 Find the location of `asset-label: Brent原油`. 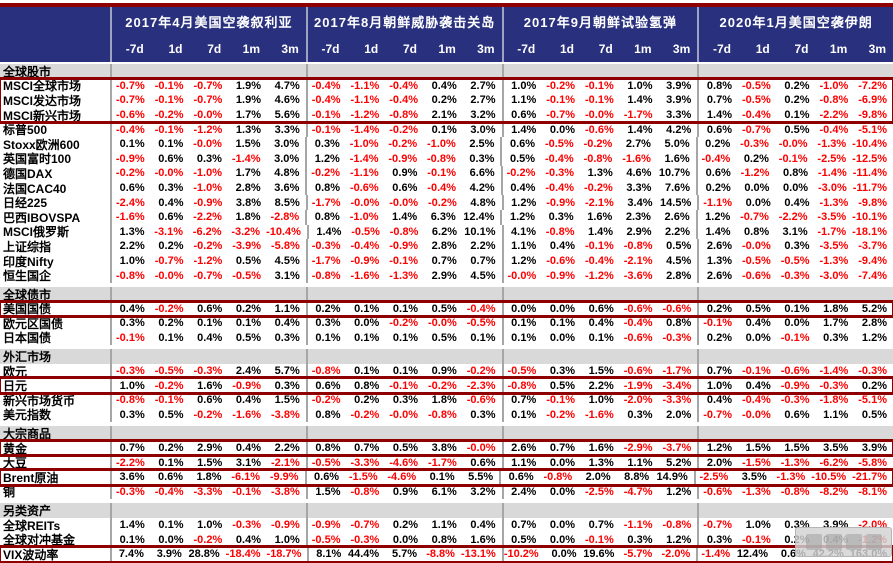

asset-label: Brent原油 is located at coordinates (31, 477).